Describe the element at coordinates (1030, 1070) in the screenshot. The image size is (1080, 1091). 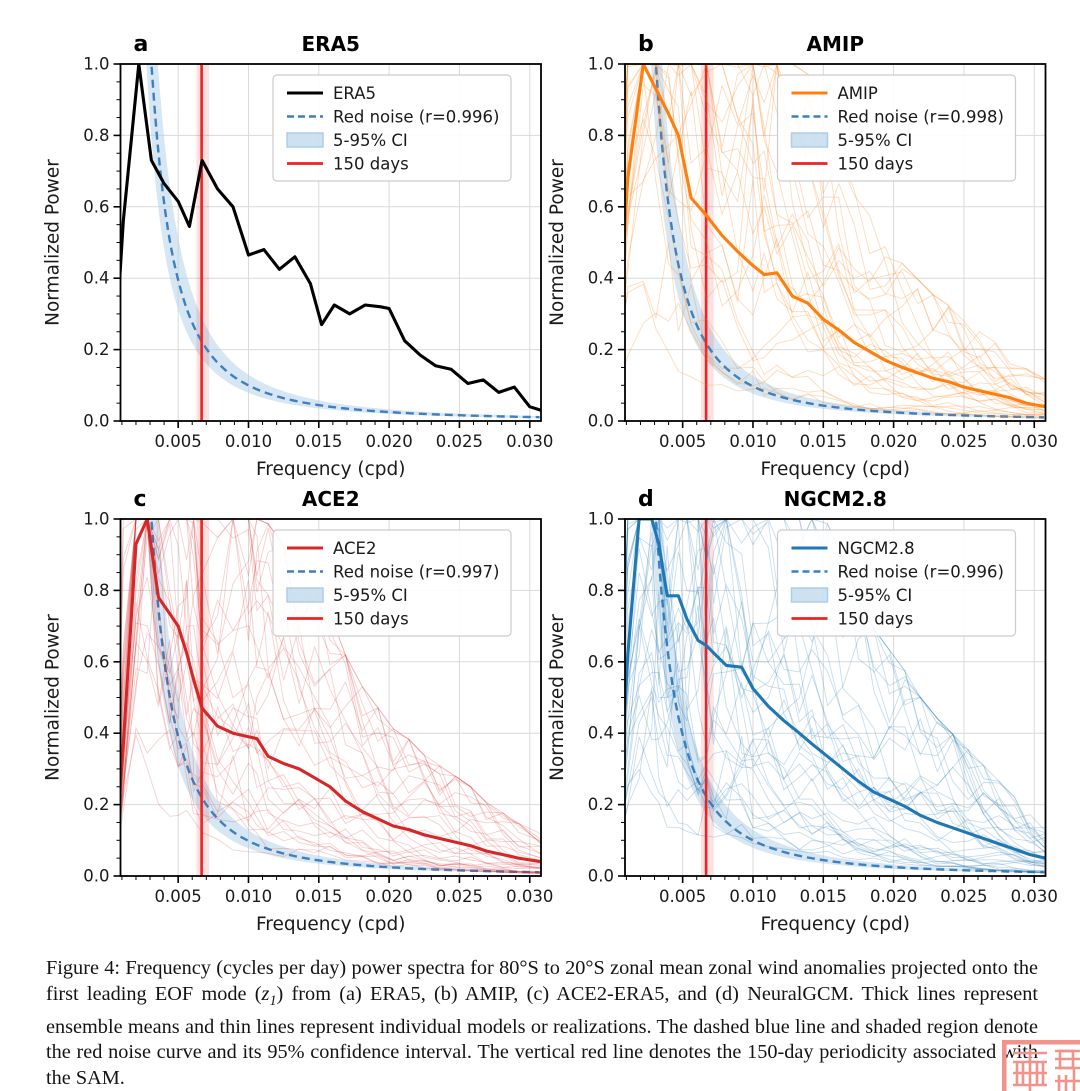
I see `seal-glyph-left` at that location.